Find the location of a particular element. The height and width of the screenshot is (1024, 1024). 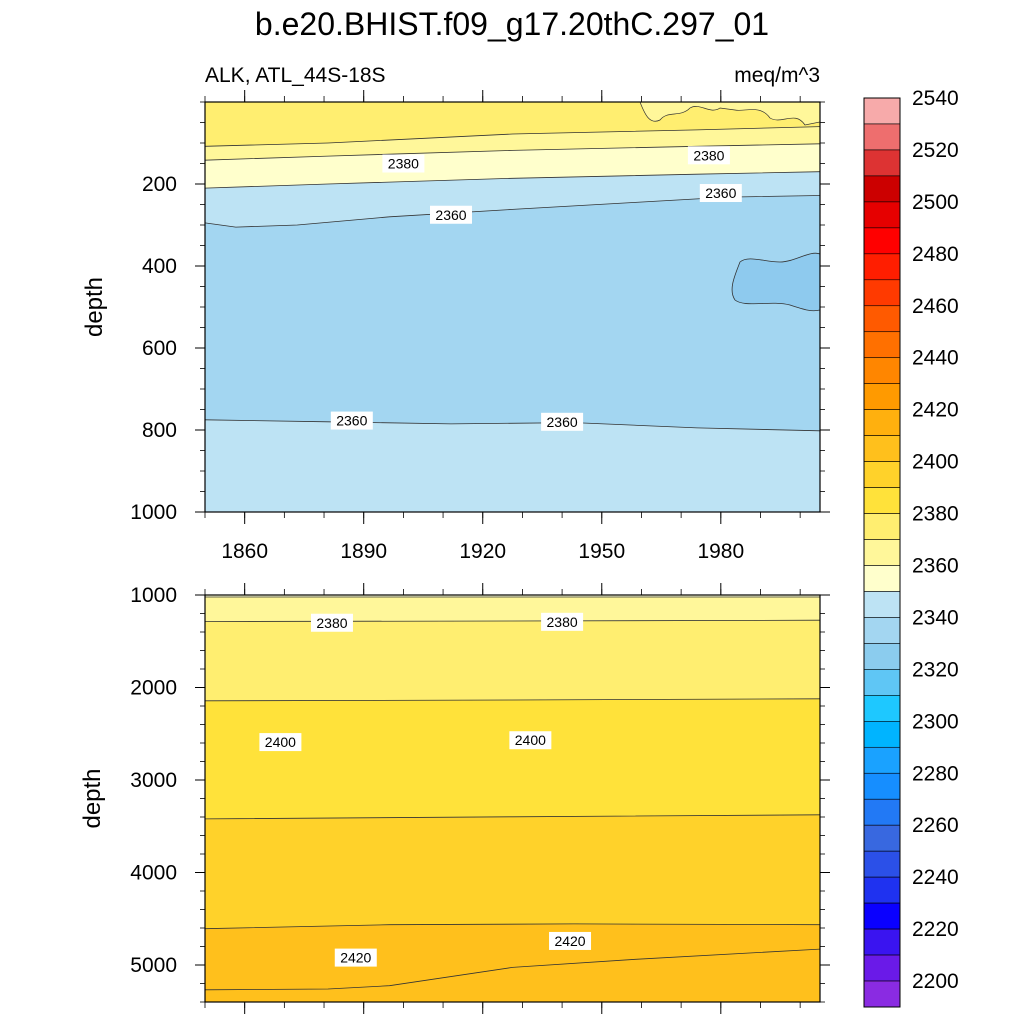

y-tick-label: 600 is located at coordinates (159, 348).